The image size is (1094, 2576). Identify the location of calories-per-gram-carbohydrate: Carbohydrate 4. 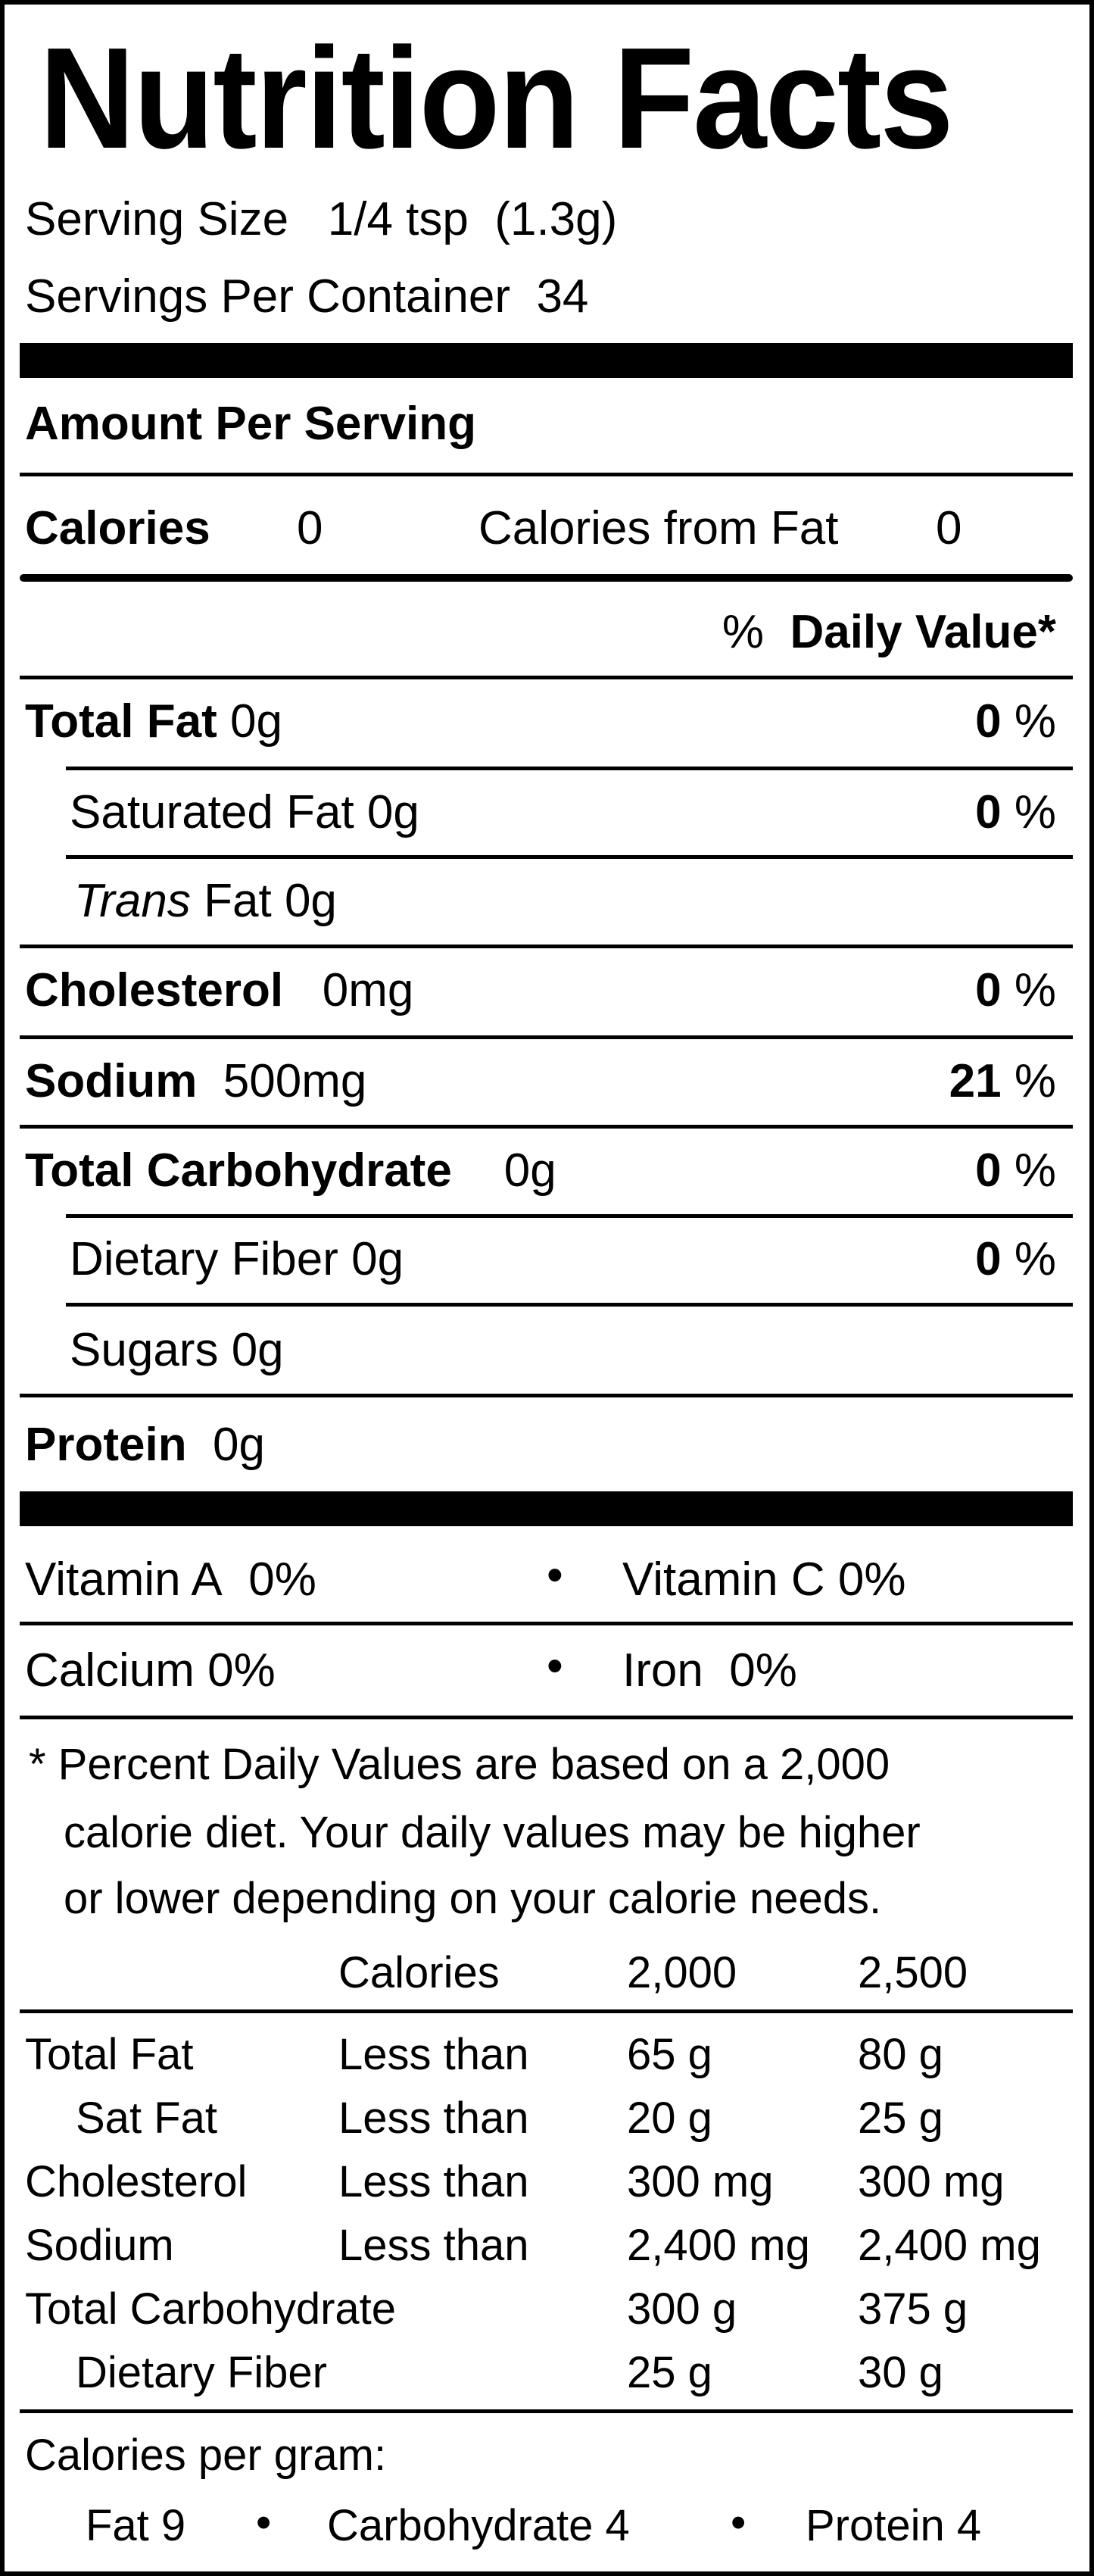
(479, 2526).